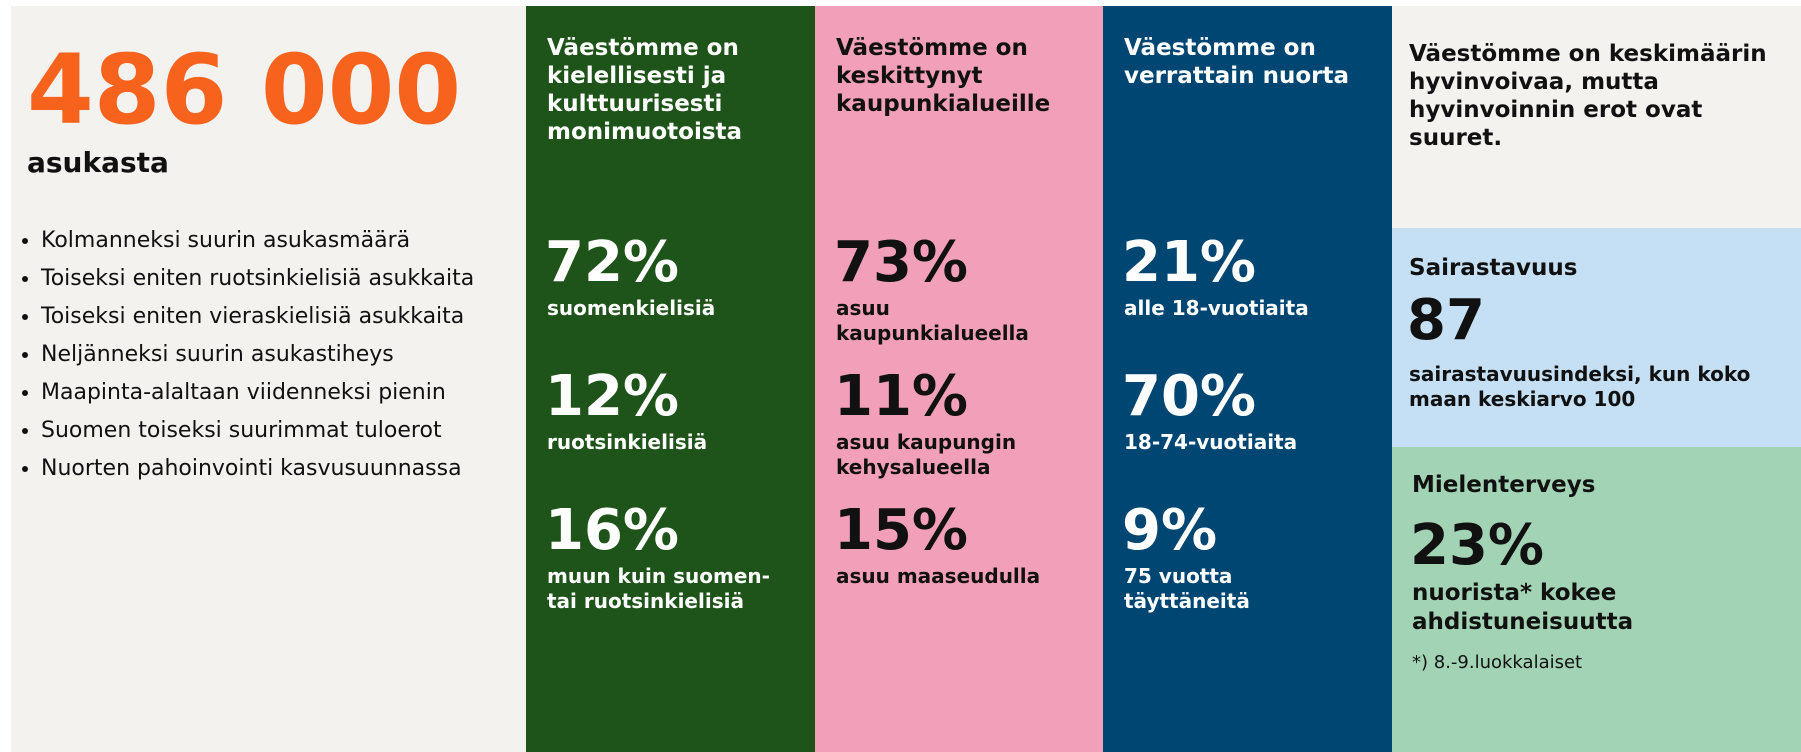 The image size is (1801, 752). What do you see at coordinates (631, 308) in the screenshot?
I see `stat-label: suomenkielisiä` at bounding box center [631, 308].